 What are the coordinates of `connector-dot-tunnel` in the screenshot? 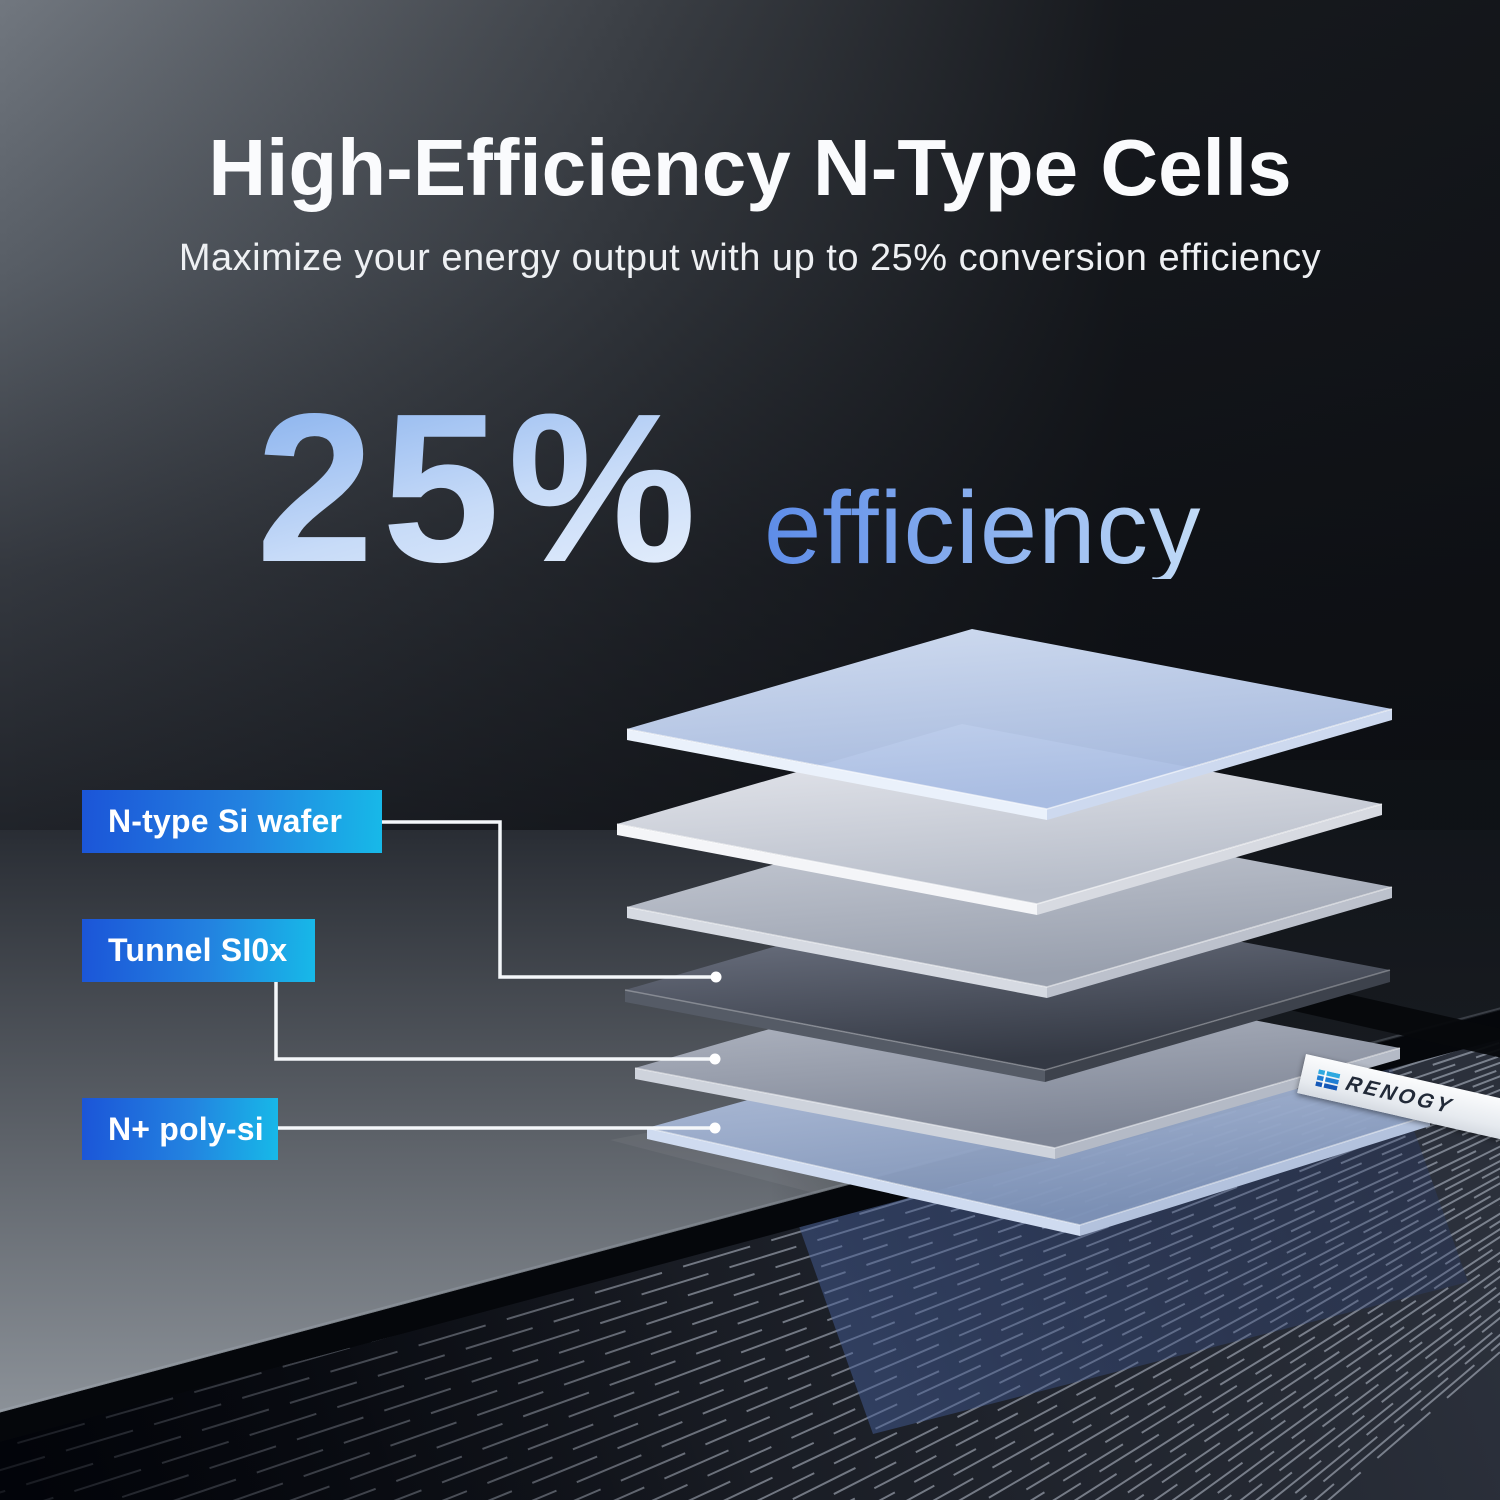 It's located at (715, 1059).